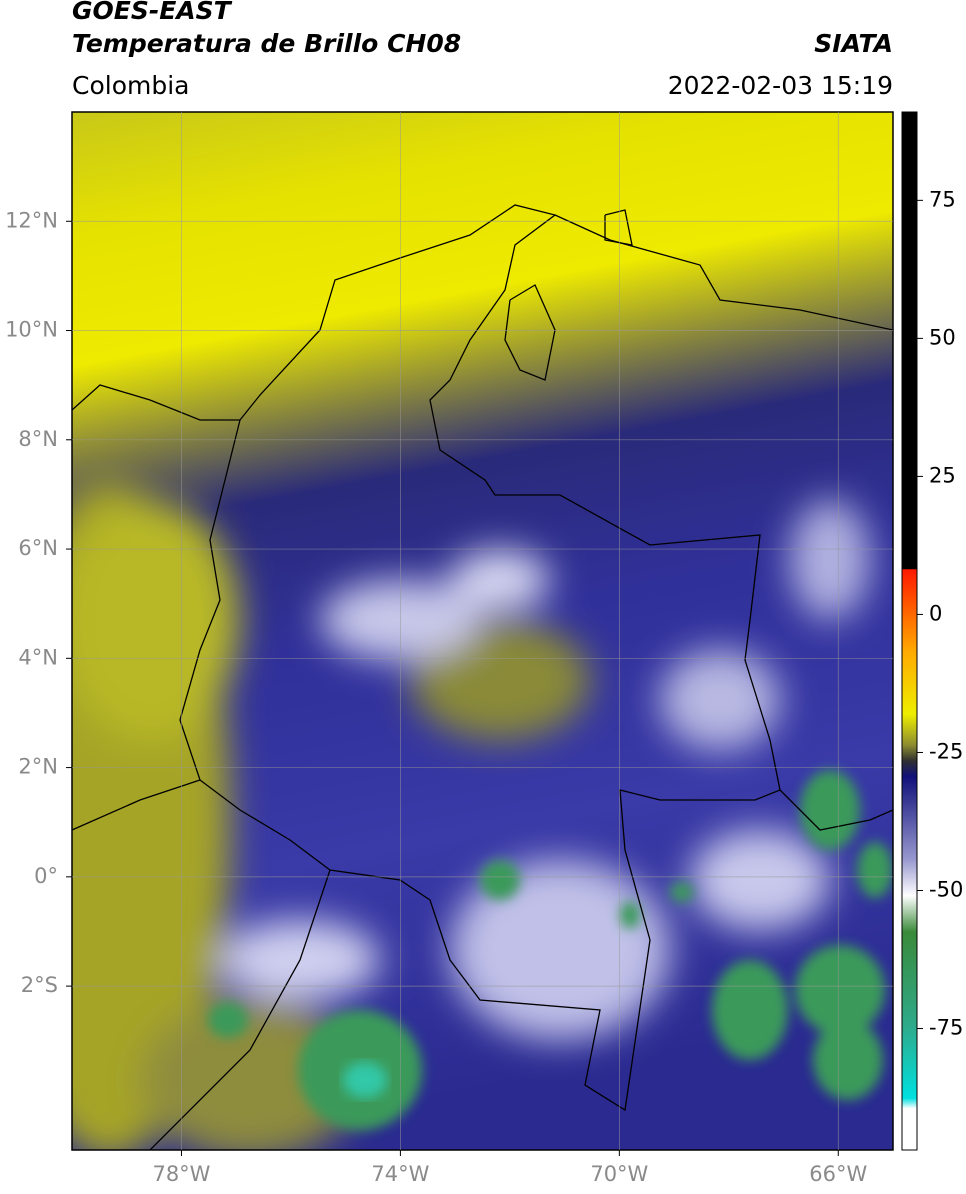 Image resolution: width=966 pixels, height=1194 pixels. Describe the element at coordinates (780, 85) in the screenshot. I see `datetime: 2022-02-03 15:19` at that location.